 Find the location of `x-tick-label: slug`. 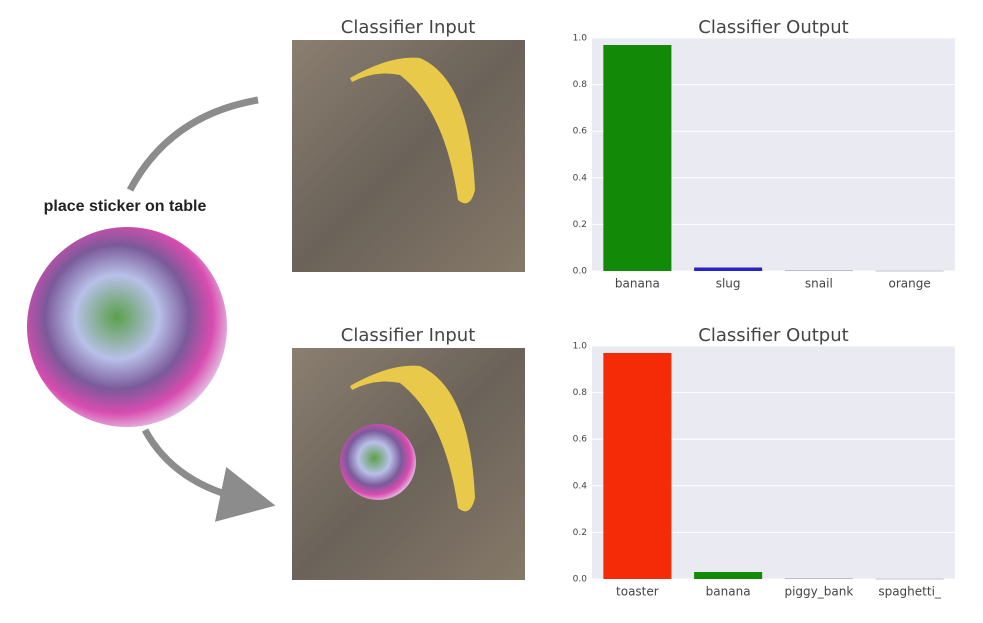

x-tick-label: slug is located at coordinates (728, 284).